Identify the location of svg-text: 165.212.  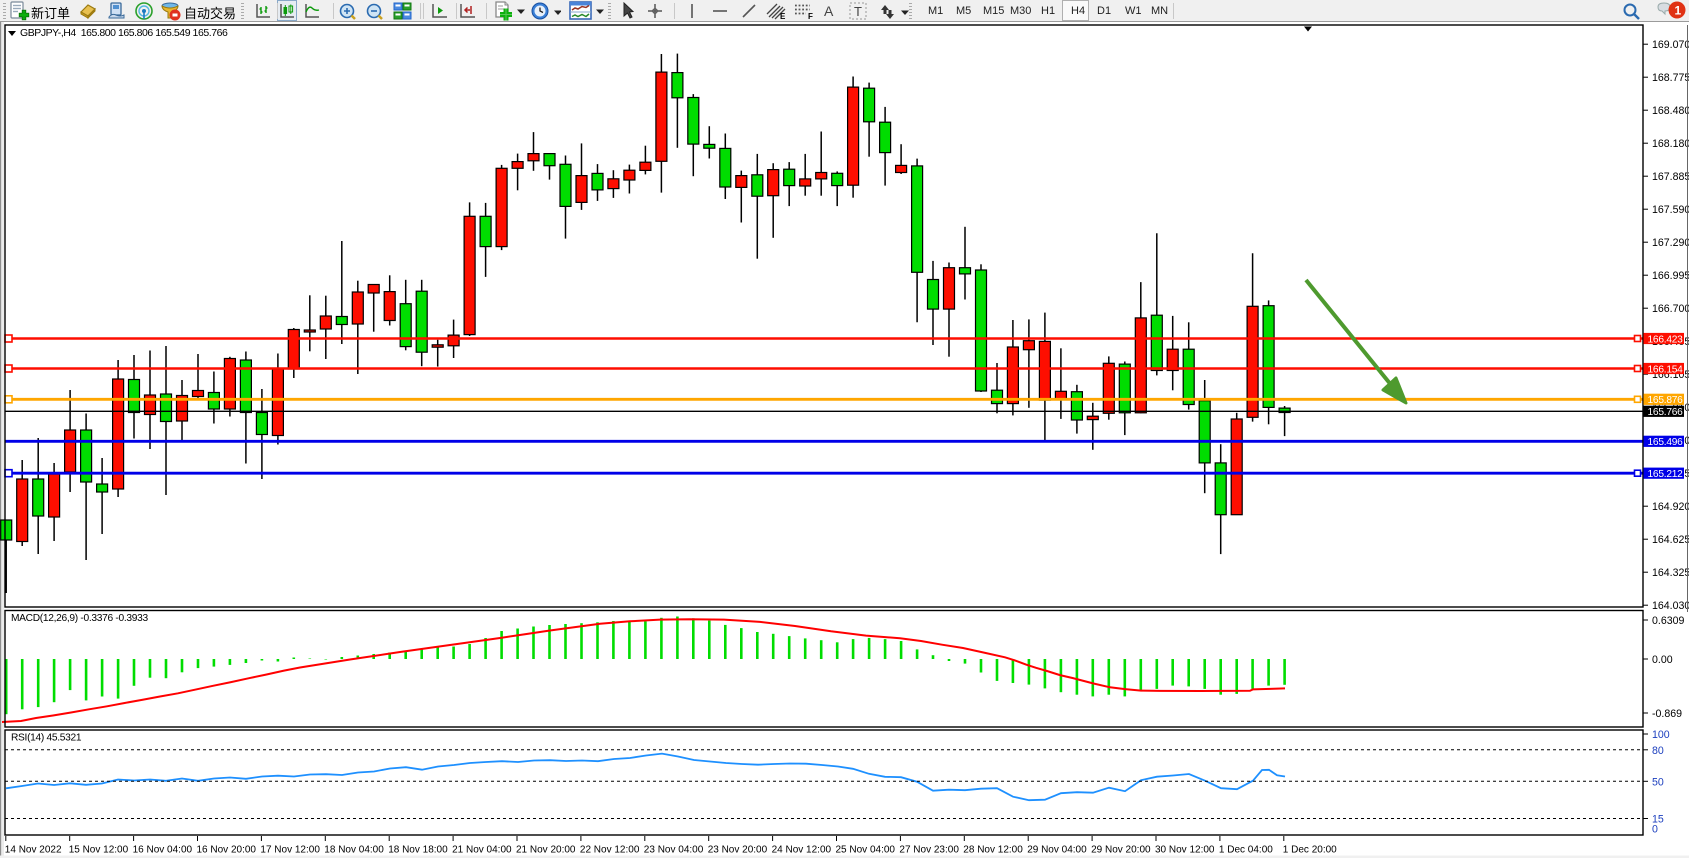
(1666, 474).